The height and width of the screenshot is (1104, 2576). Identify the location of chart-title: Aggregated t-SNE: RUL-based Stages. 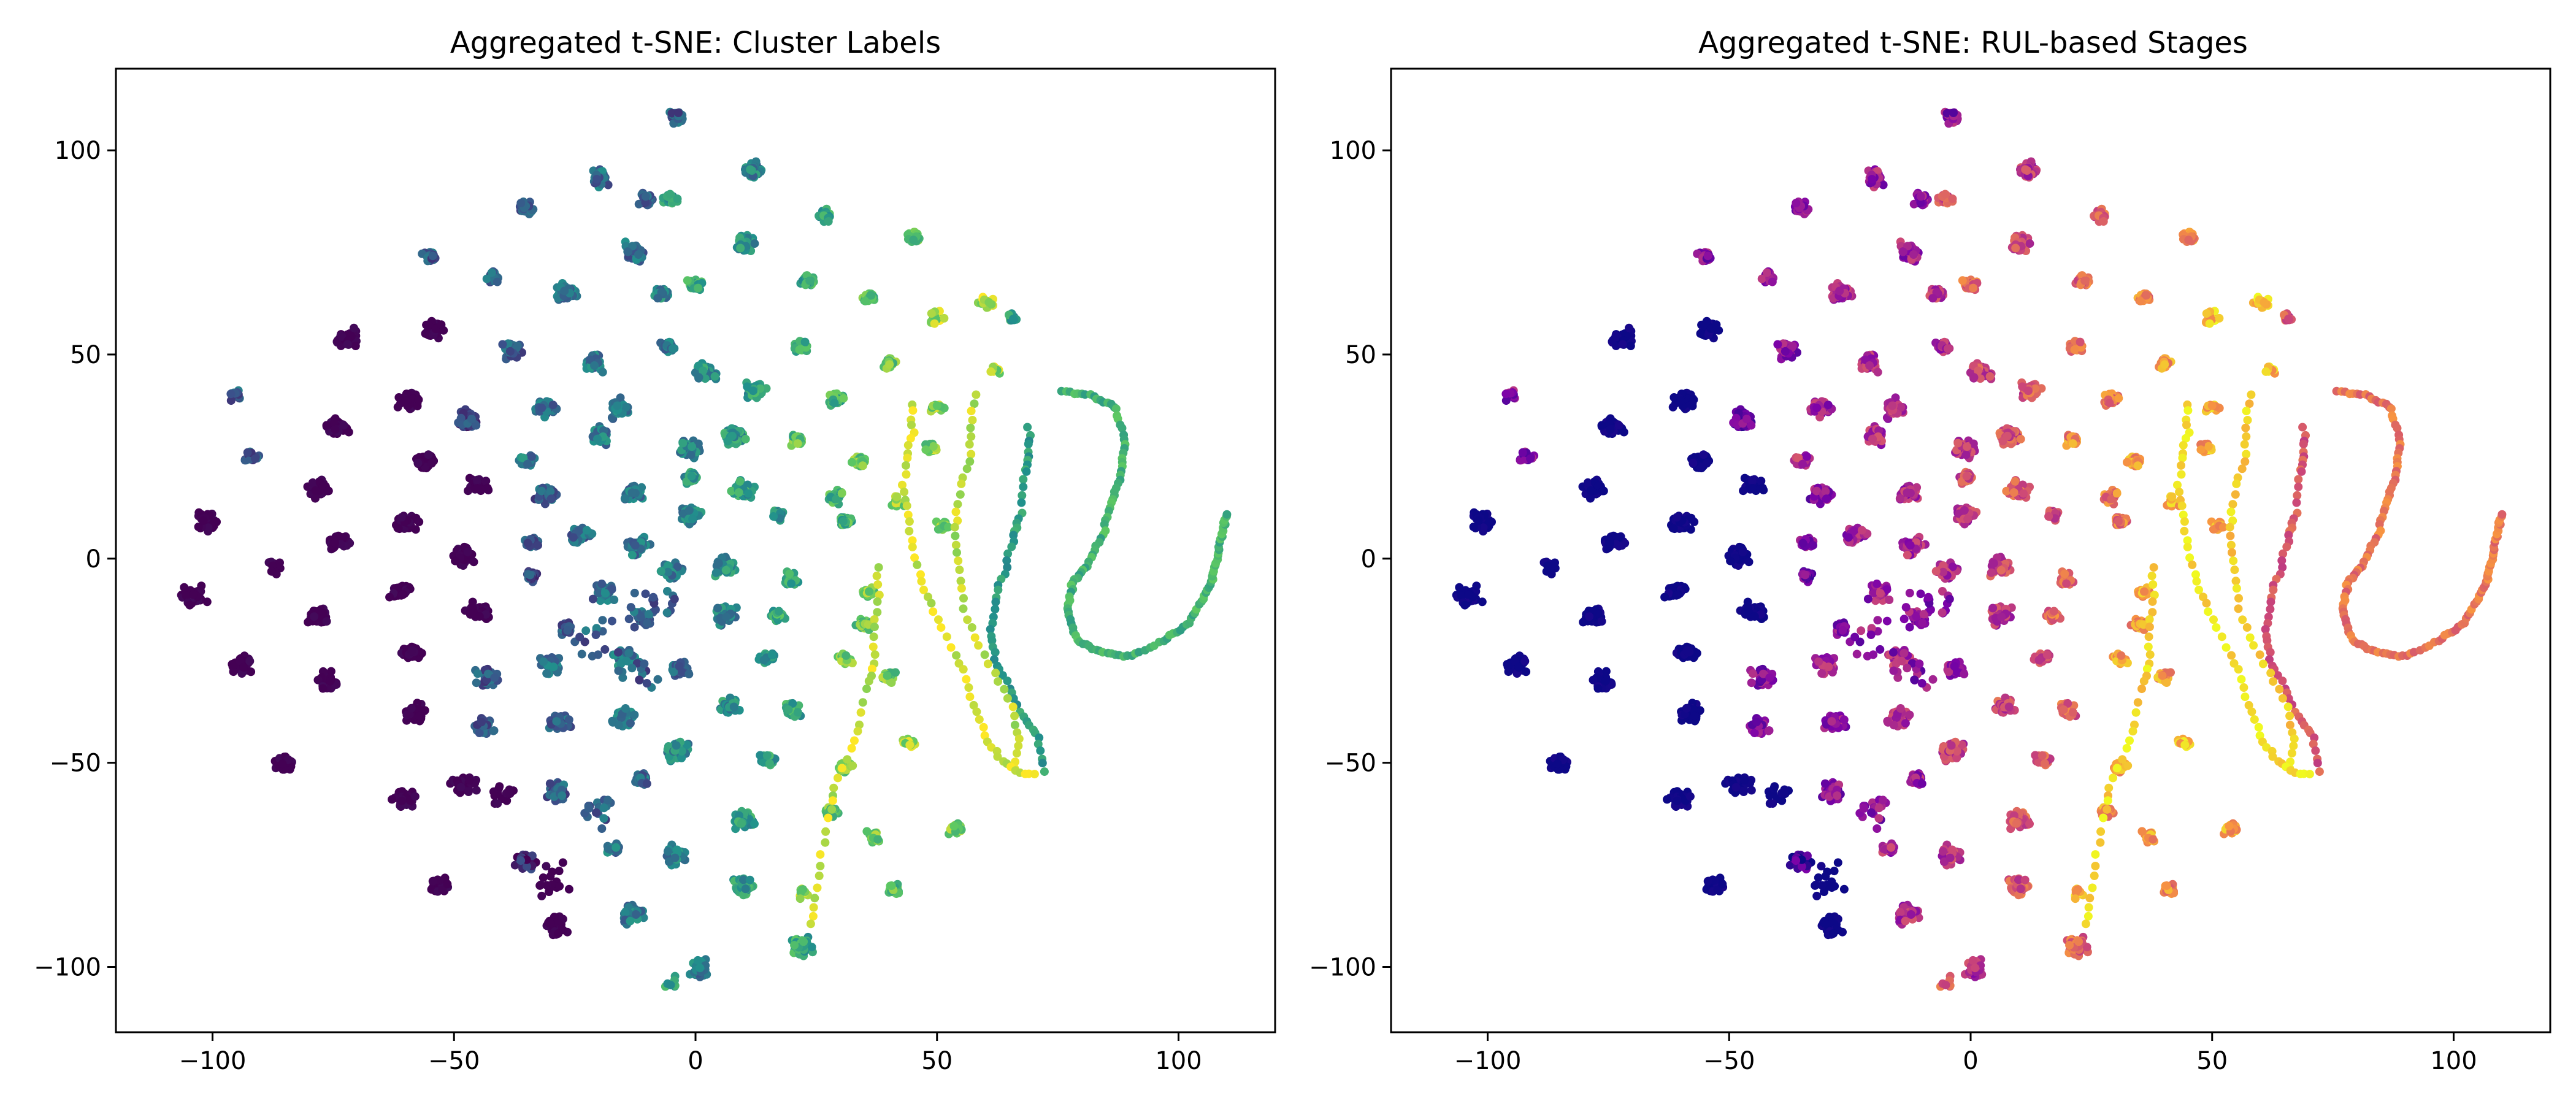
(1973, 43).